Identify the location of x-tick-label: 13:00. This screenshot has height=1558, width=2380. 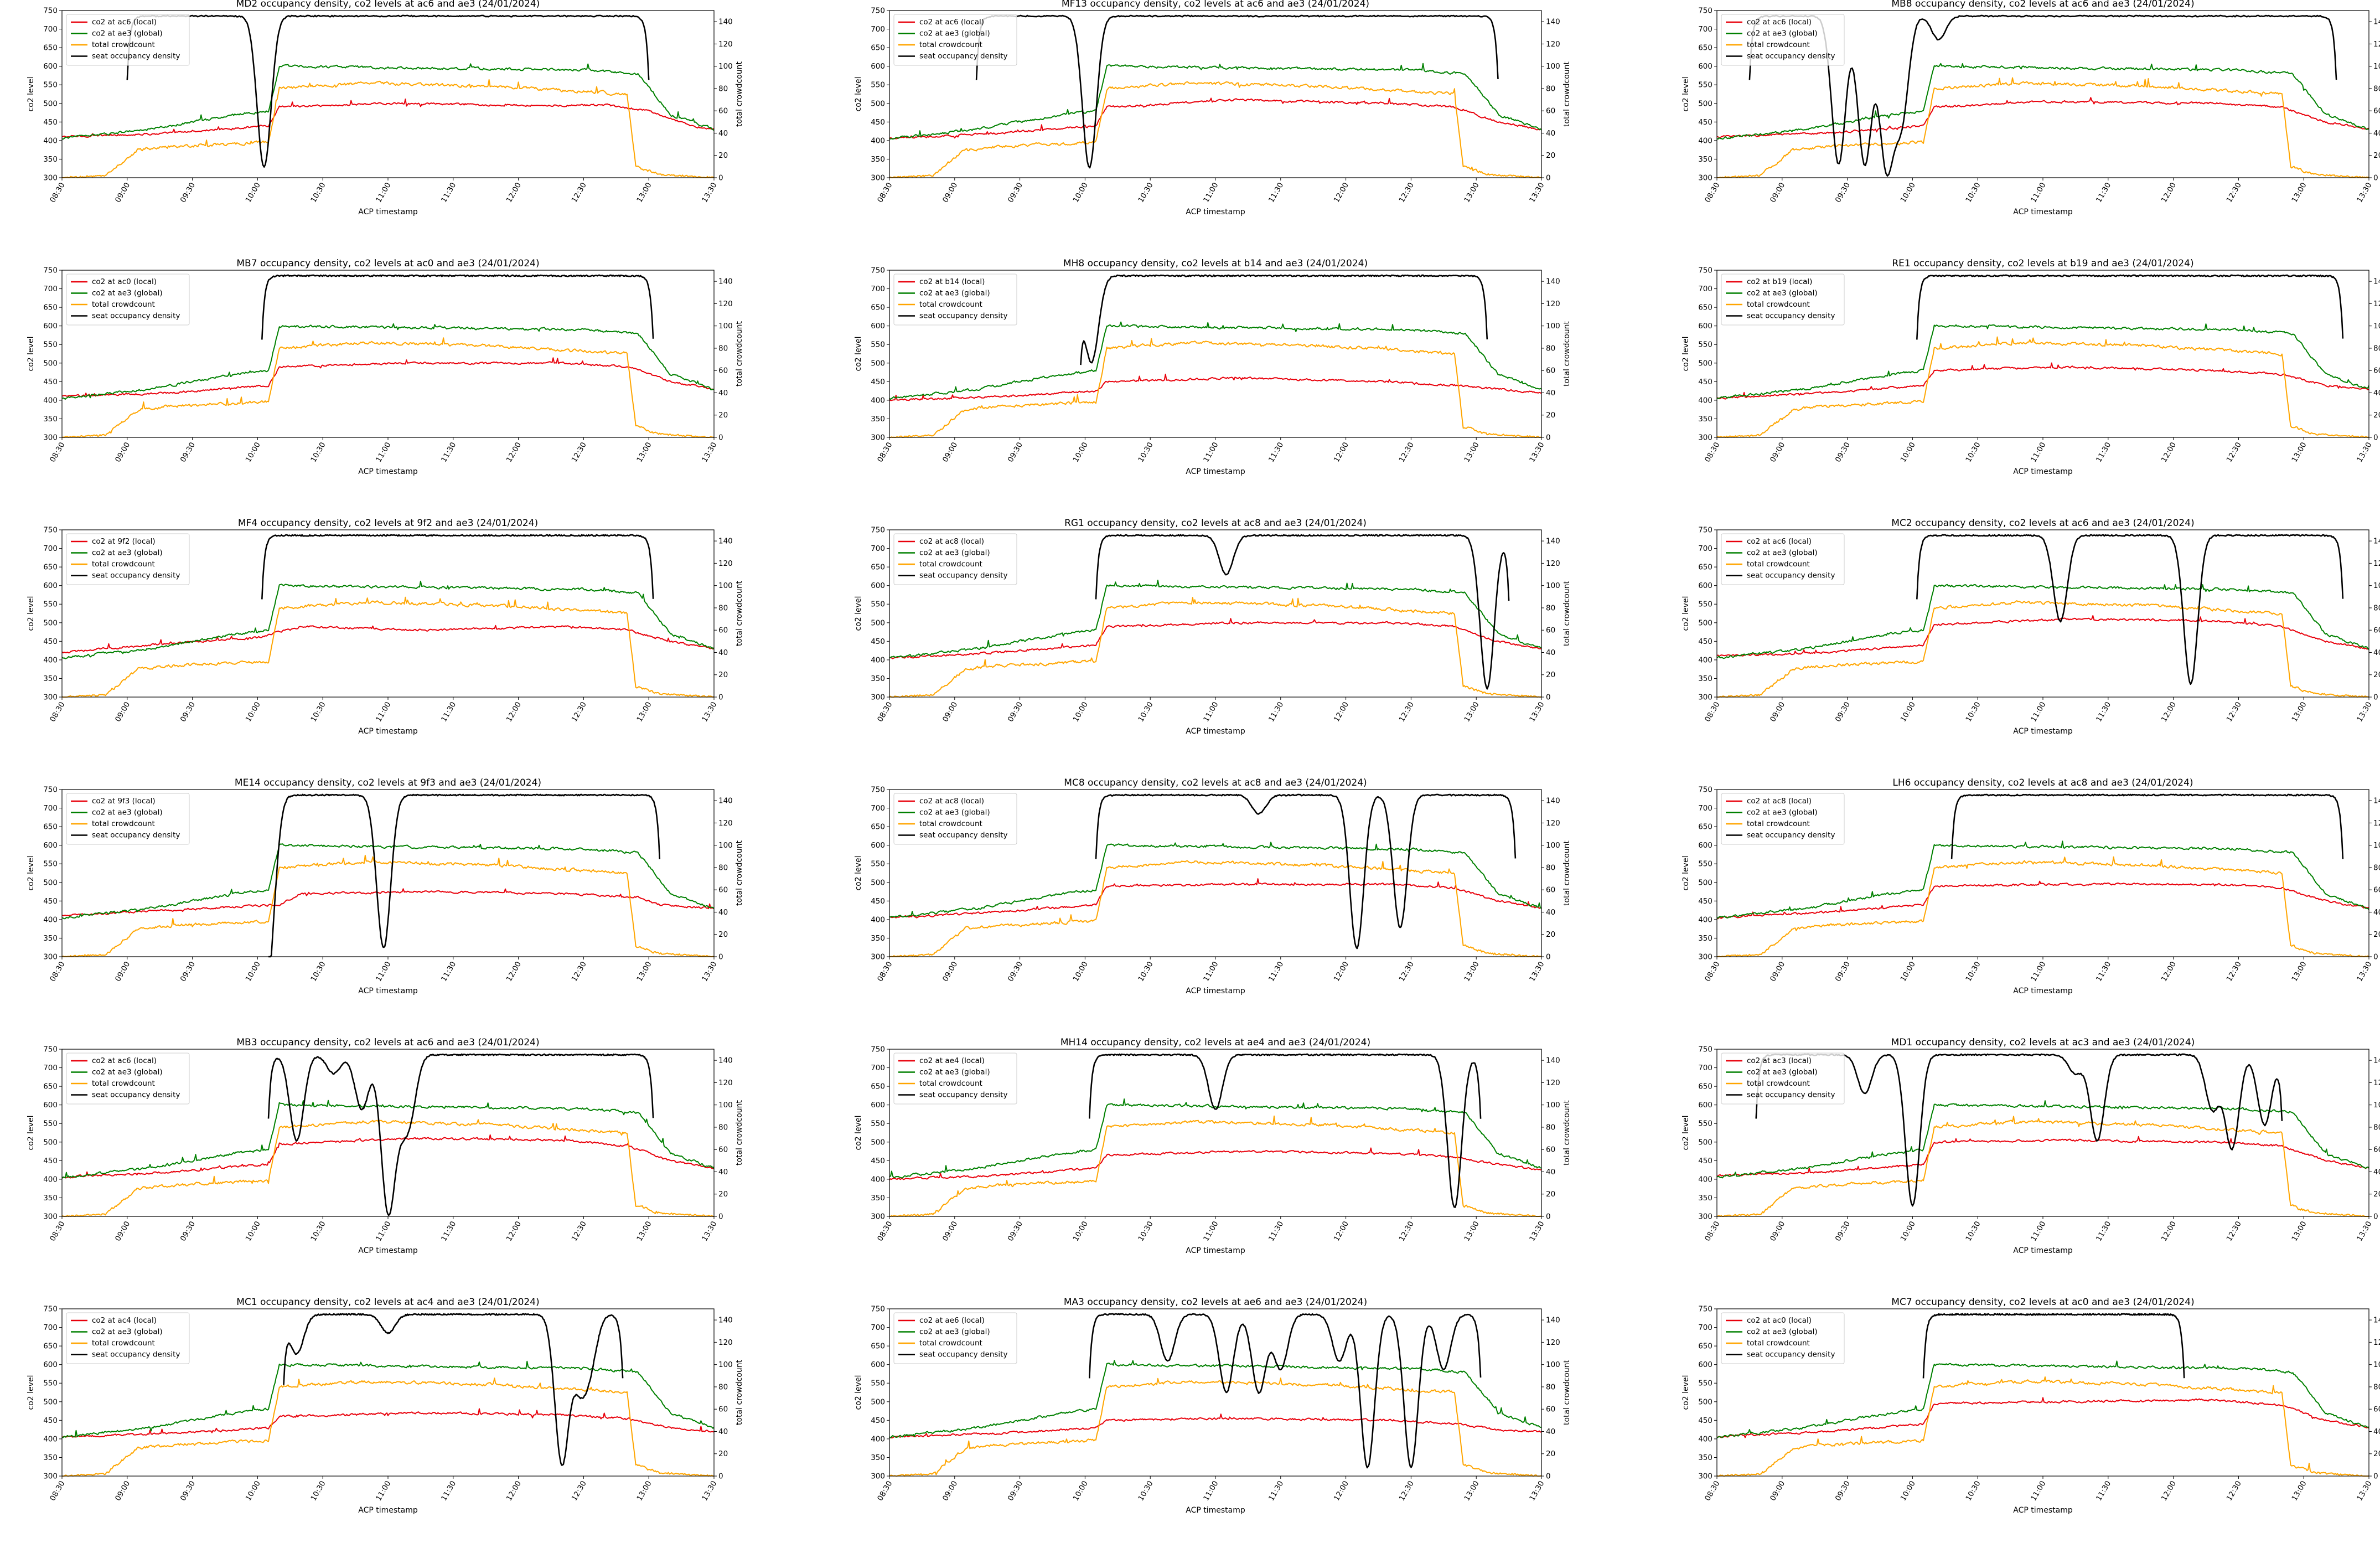
(1471, 193).